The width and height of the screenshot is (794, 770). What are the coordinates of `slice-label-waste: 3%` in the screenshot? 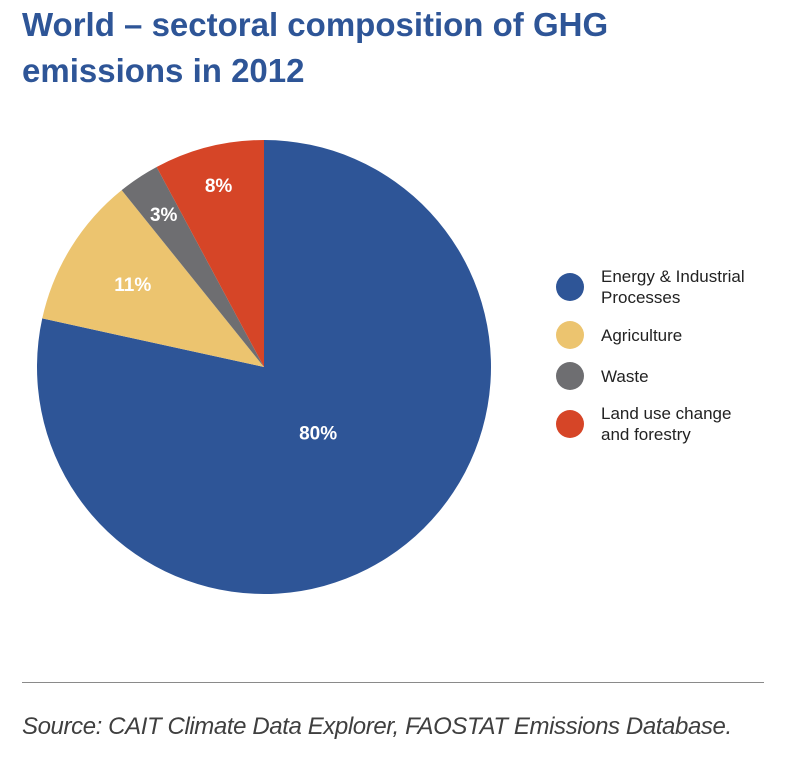 It's located at (164, 215).